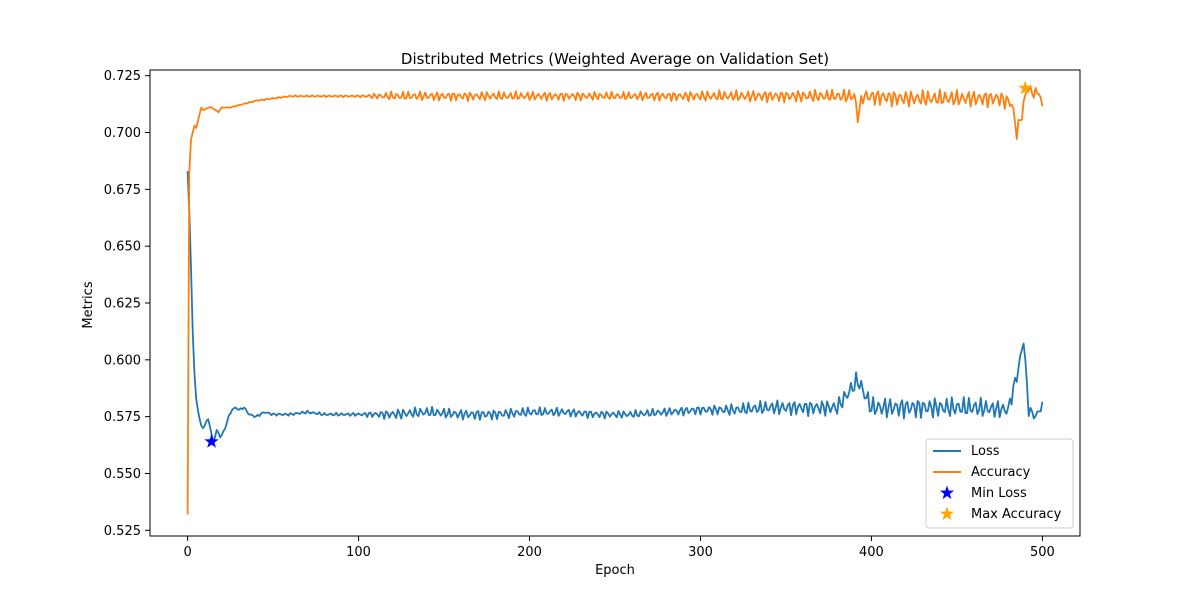  Describe the element at coordinates (122, 304) in the screenshot. I see `y-tick-label: 0.625` at that location.